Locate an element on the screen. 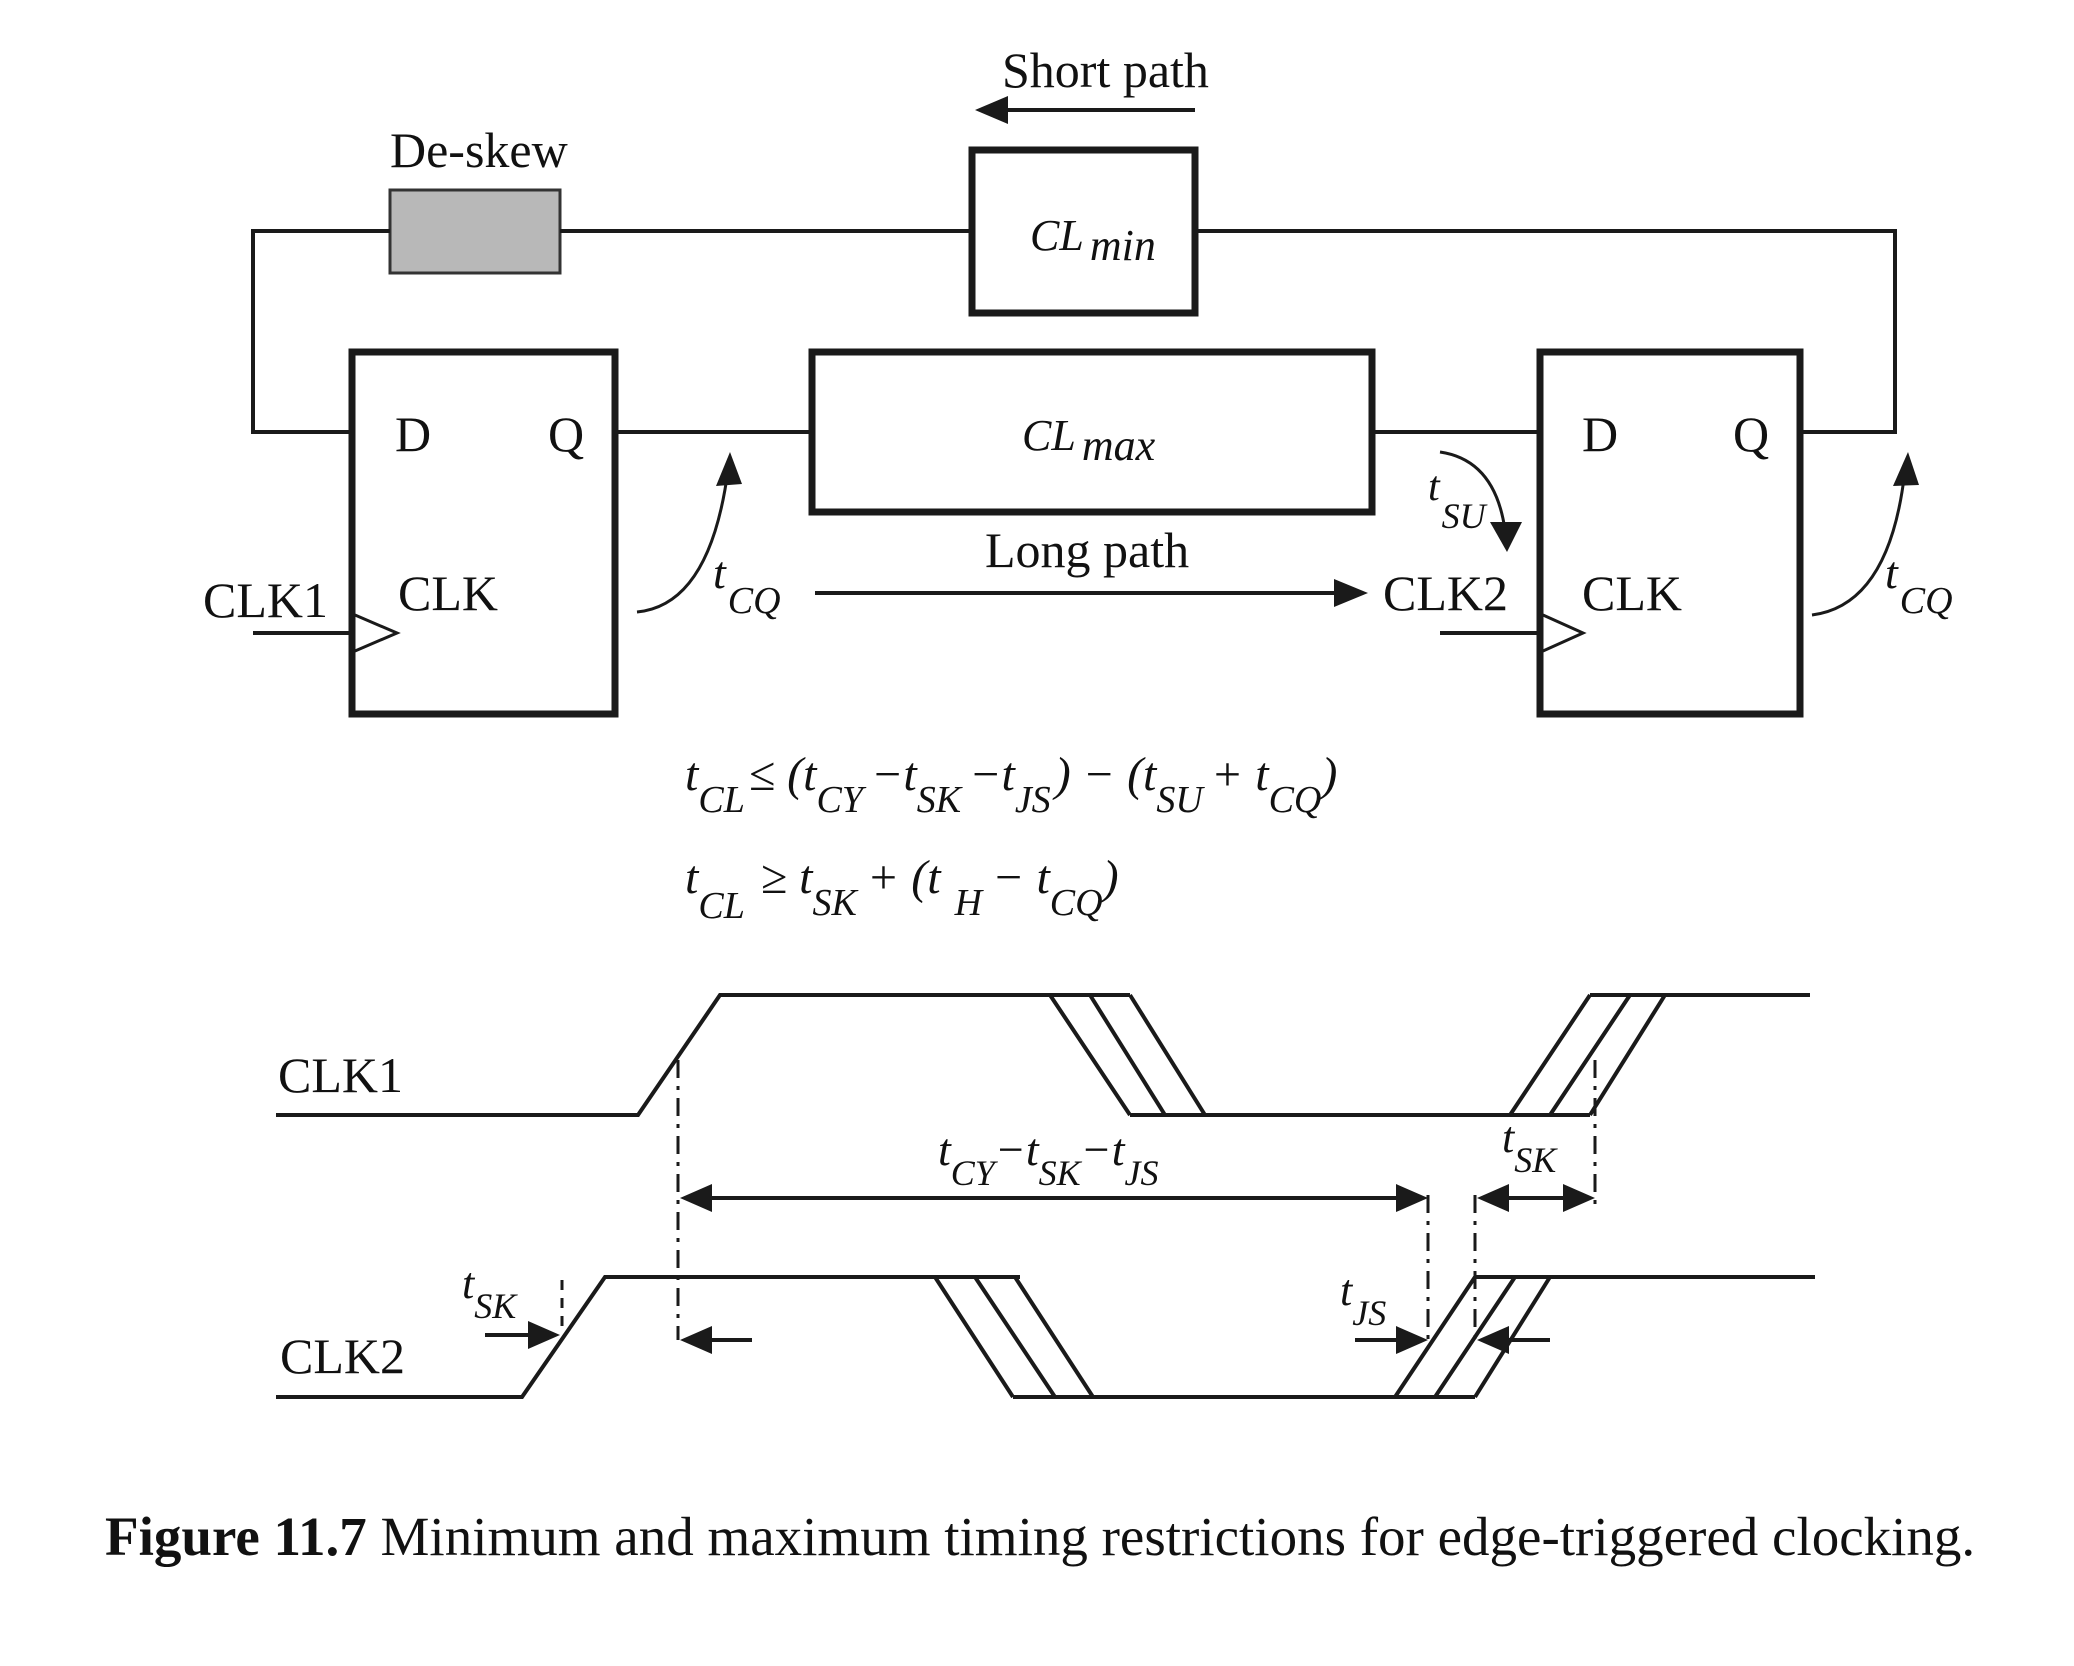  ff1-clk-label: CLK is located at coordinates (448, 593).